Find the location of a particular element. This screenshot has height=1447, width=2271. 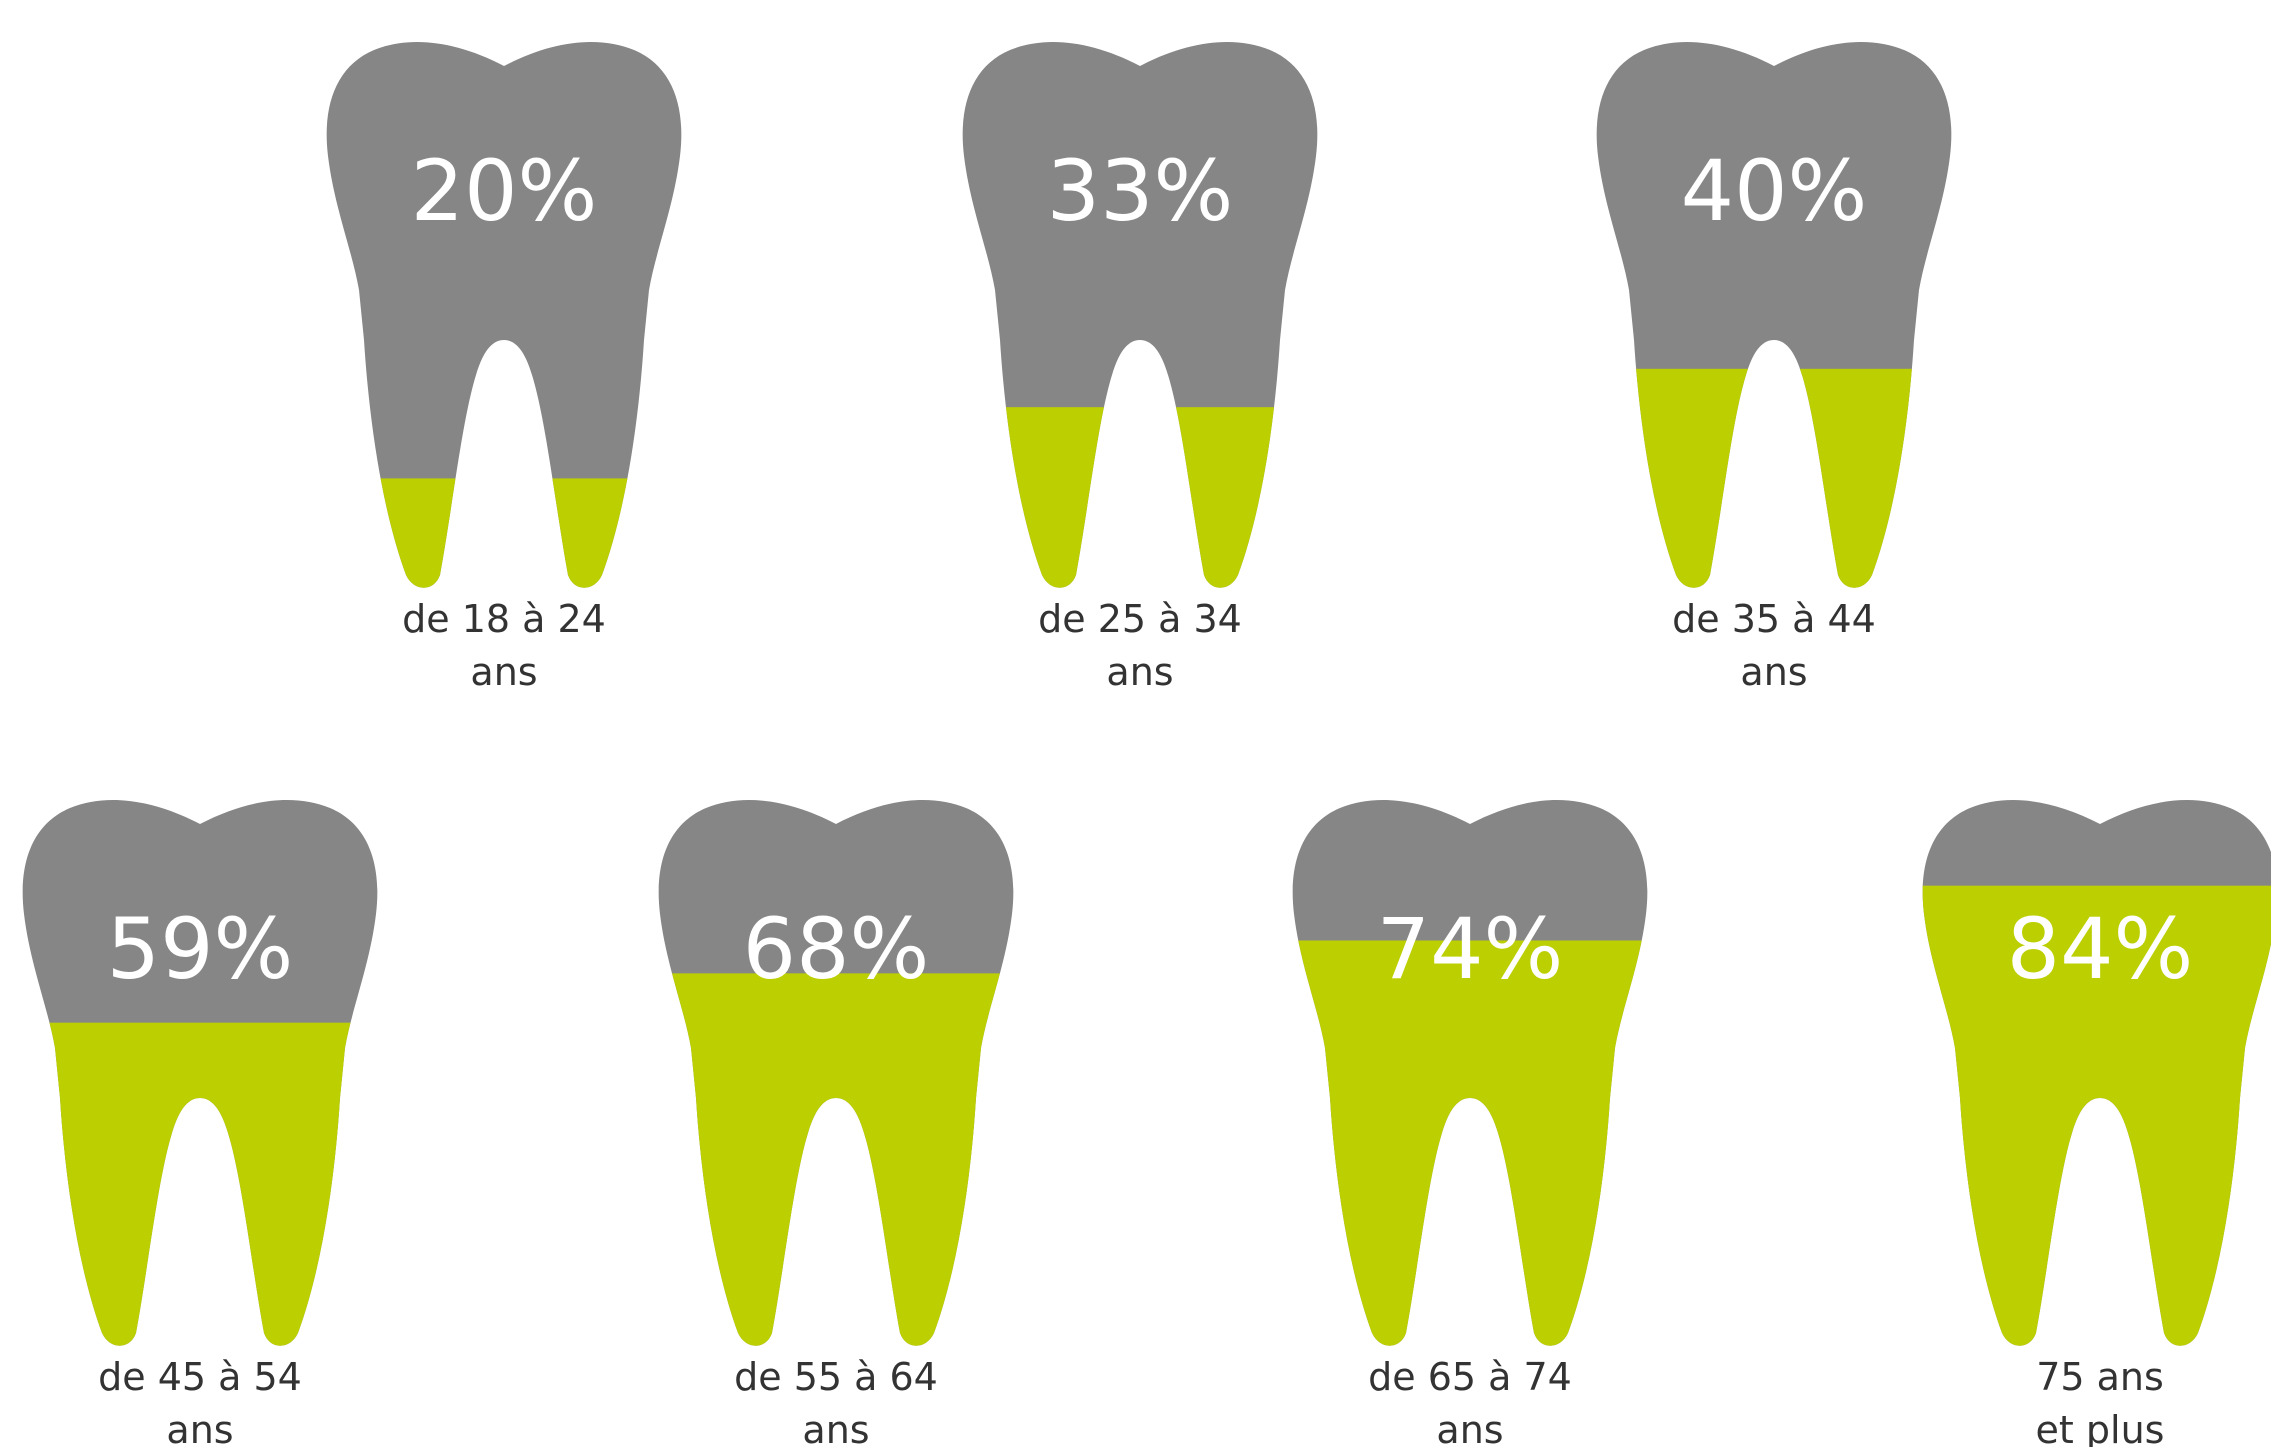

percent-label: 33% is located at coordinates (1140, 191).